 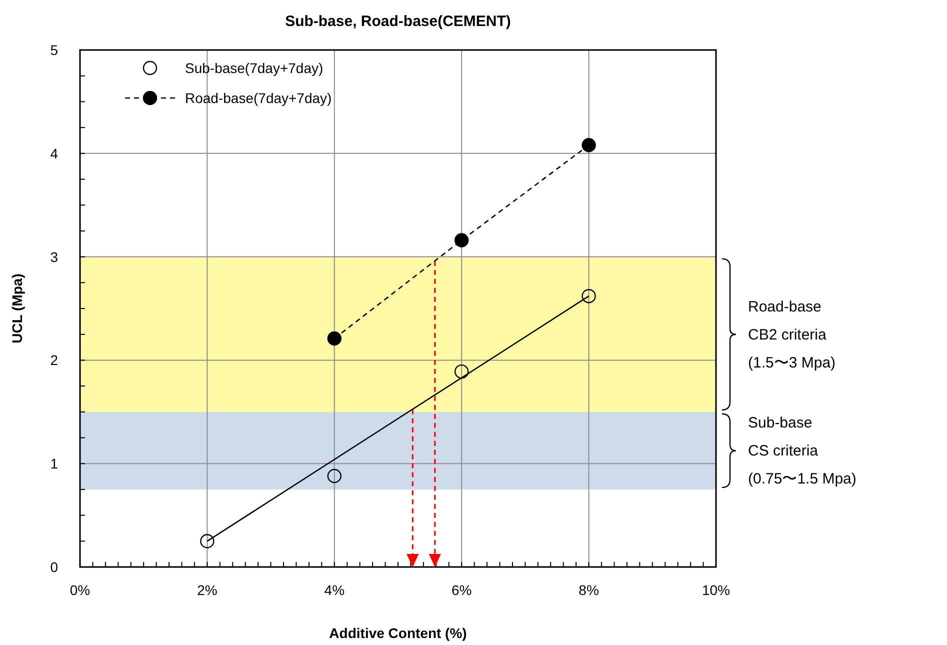 What do you see at coordinates (398, 21) in the screenshot?
I see `chart-title: Sub-base, Road-base(CEMENT)` at bounding box center [398, 21].